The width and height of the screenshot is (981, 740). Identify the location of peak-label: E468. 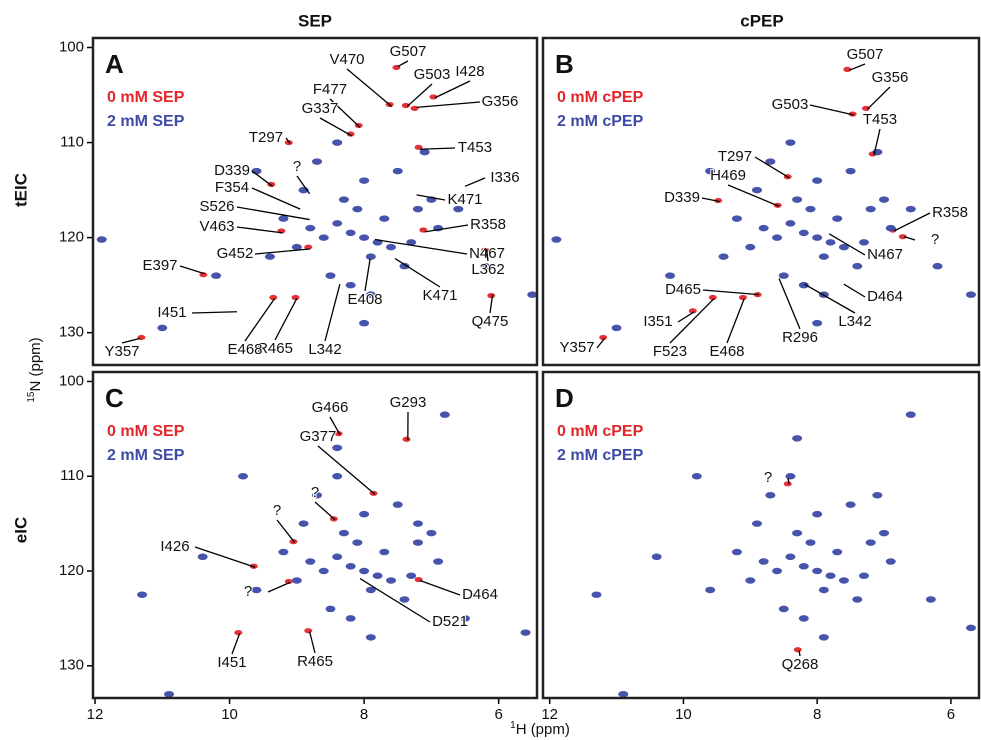
(244, 349).